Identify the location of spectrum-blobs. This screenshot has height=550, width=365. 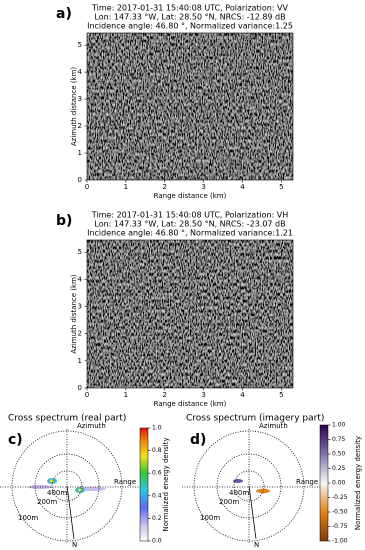
(149, 486).